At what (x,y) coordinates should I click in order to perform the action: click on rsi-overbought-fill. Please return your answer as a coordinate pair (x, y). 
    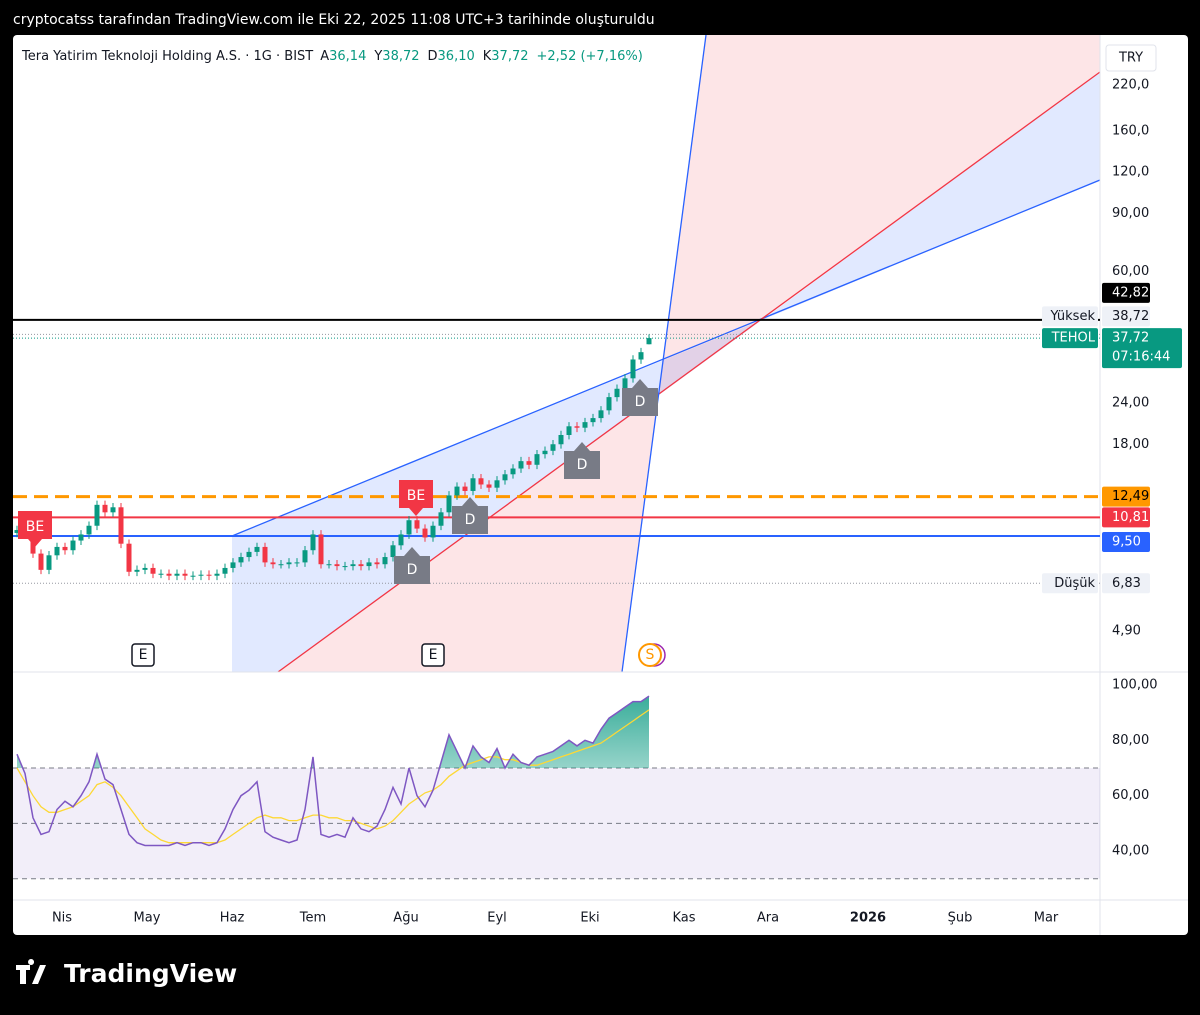
    Looking at the image, I should click on (333, 732).